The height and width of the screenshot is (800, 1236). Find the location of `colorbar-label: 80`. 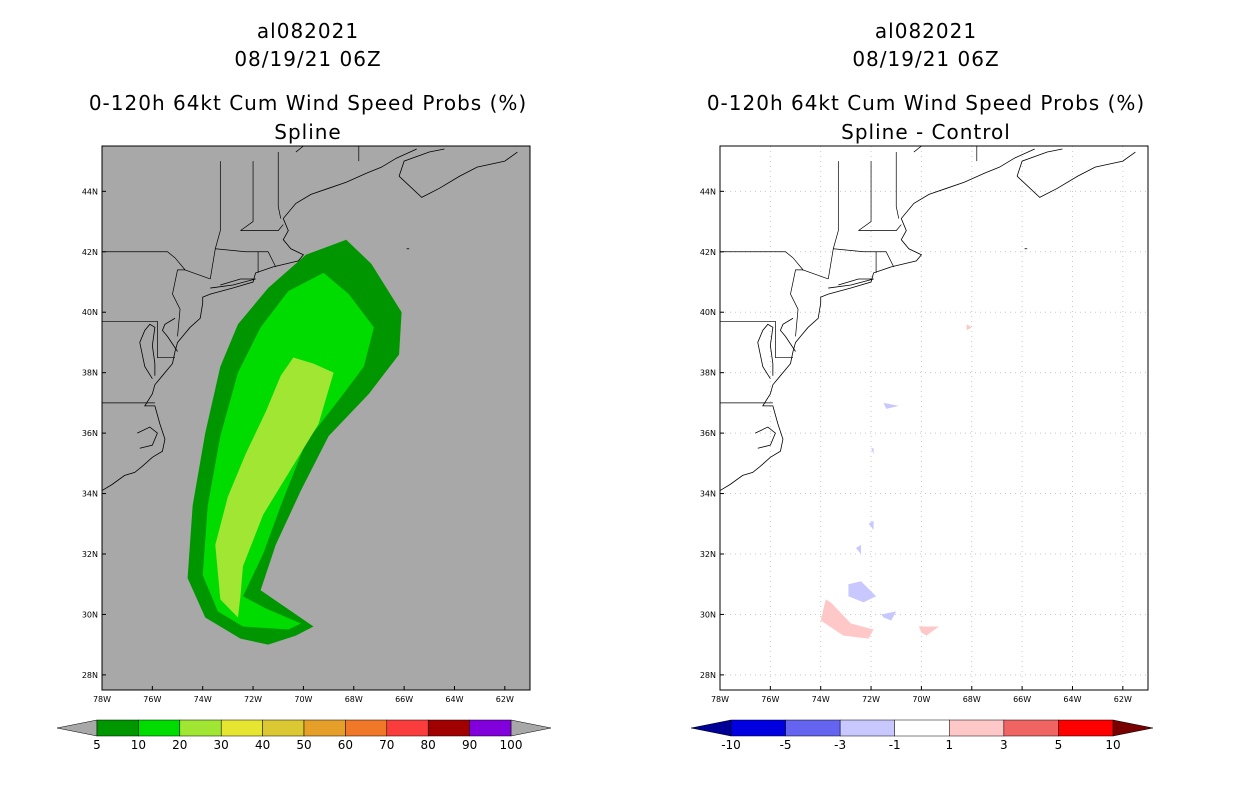

colorbar-label: 80 is located at coordinates (428, 745).